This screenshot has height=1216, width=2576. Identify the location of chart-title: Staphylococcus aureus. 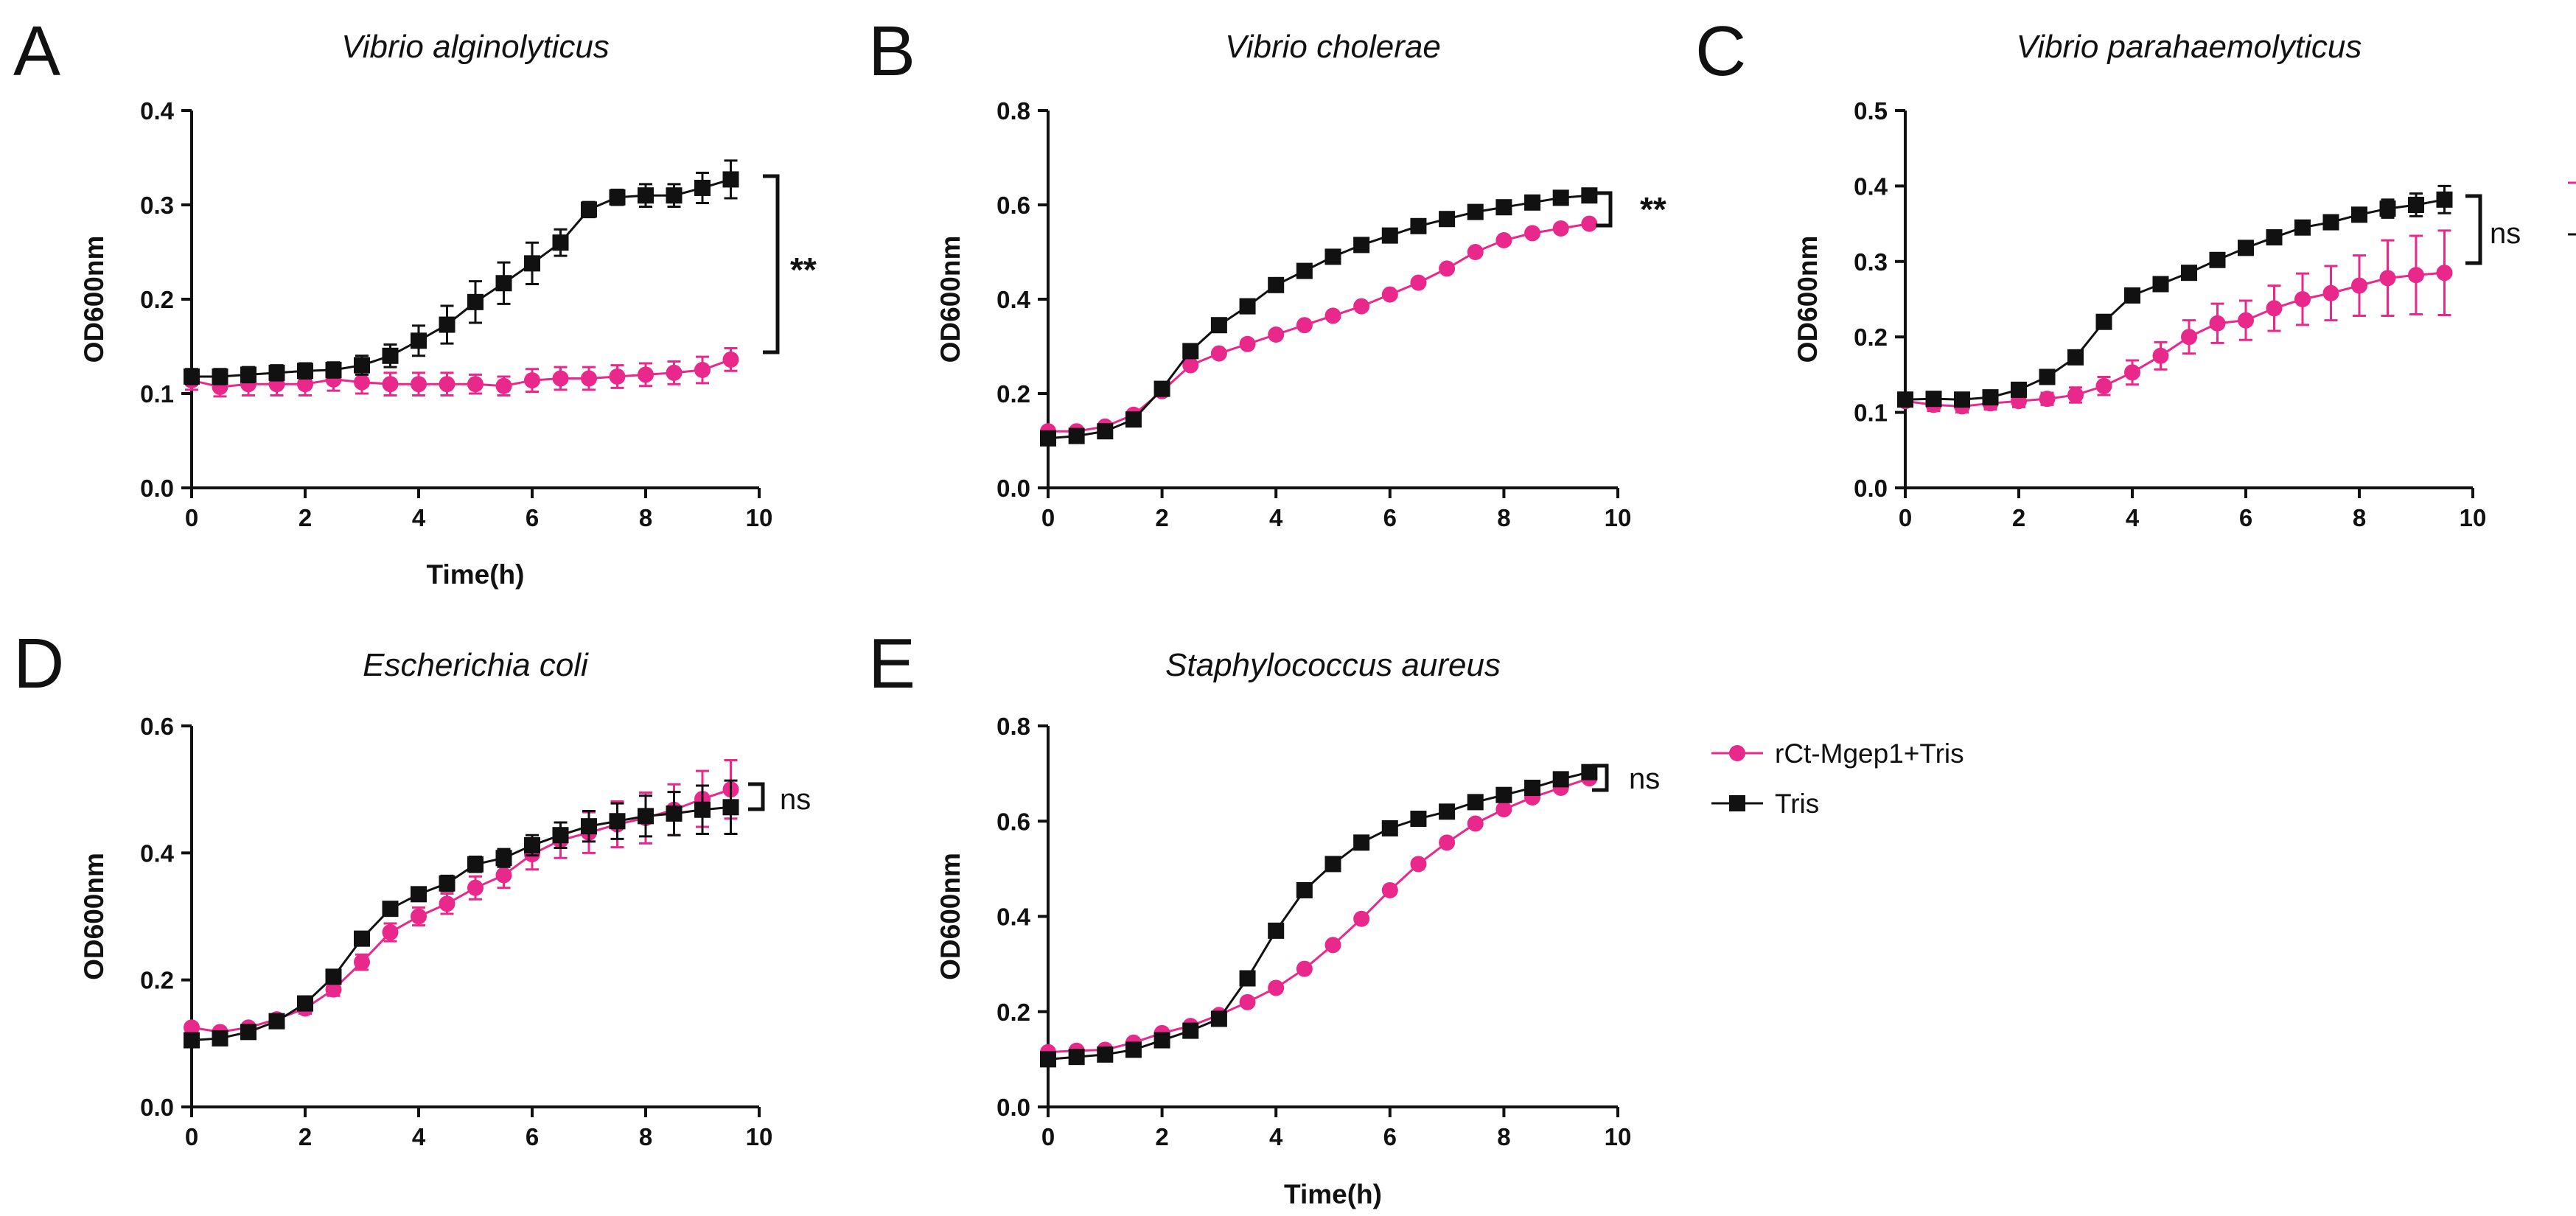
(1333, 665).